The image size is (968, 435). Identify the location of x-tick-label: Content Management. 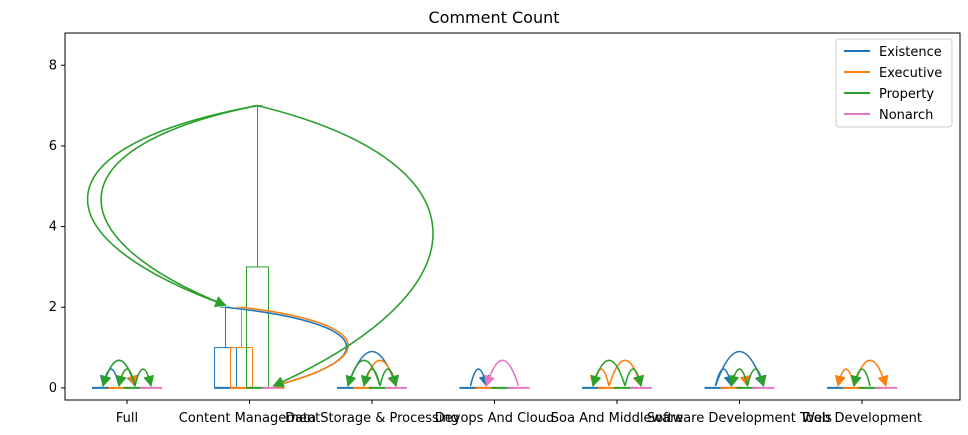
(249, 418).